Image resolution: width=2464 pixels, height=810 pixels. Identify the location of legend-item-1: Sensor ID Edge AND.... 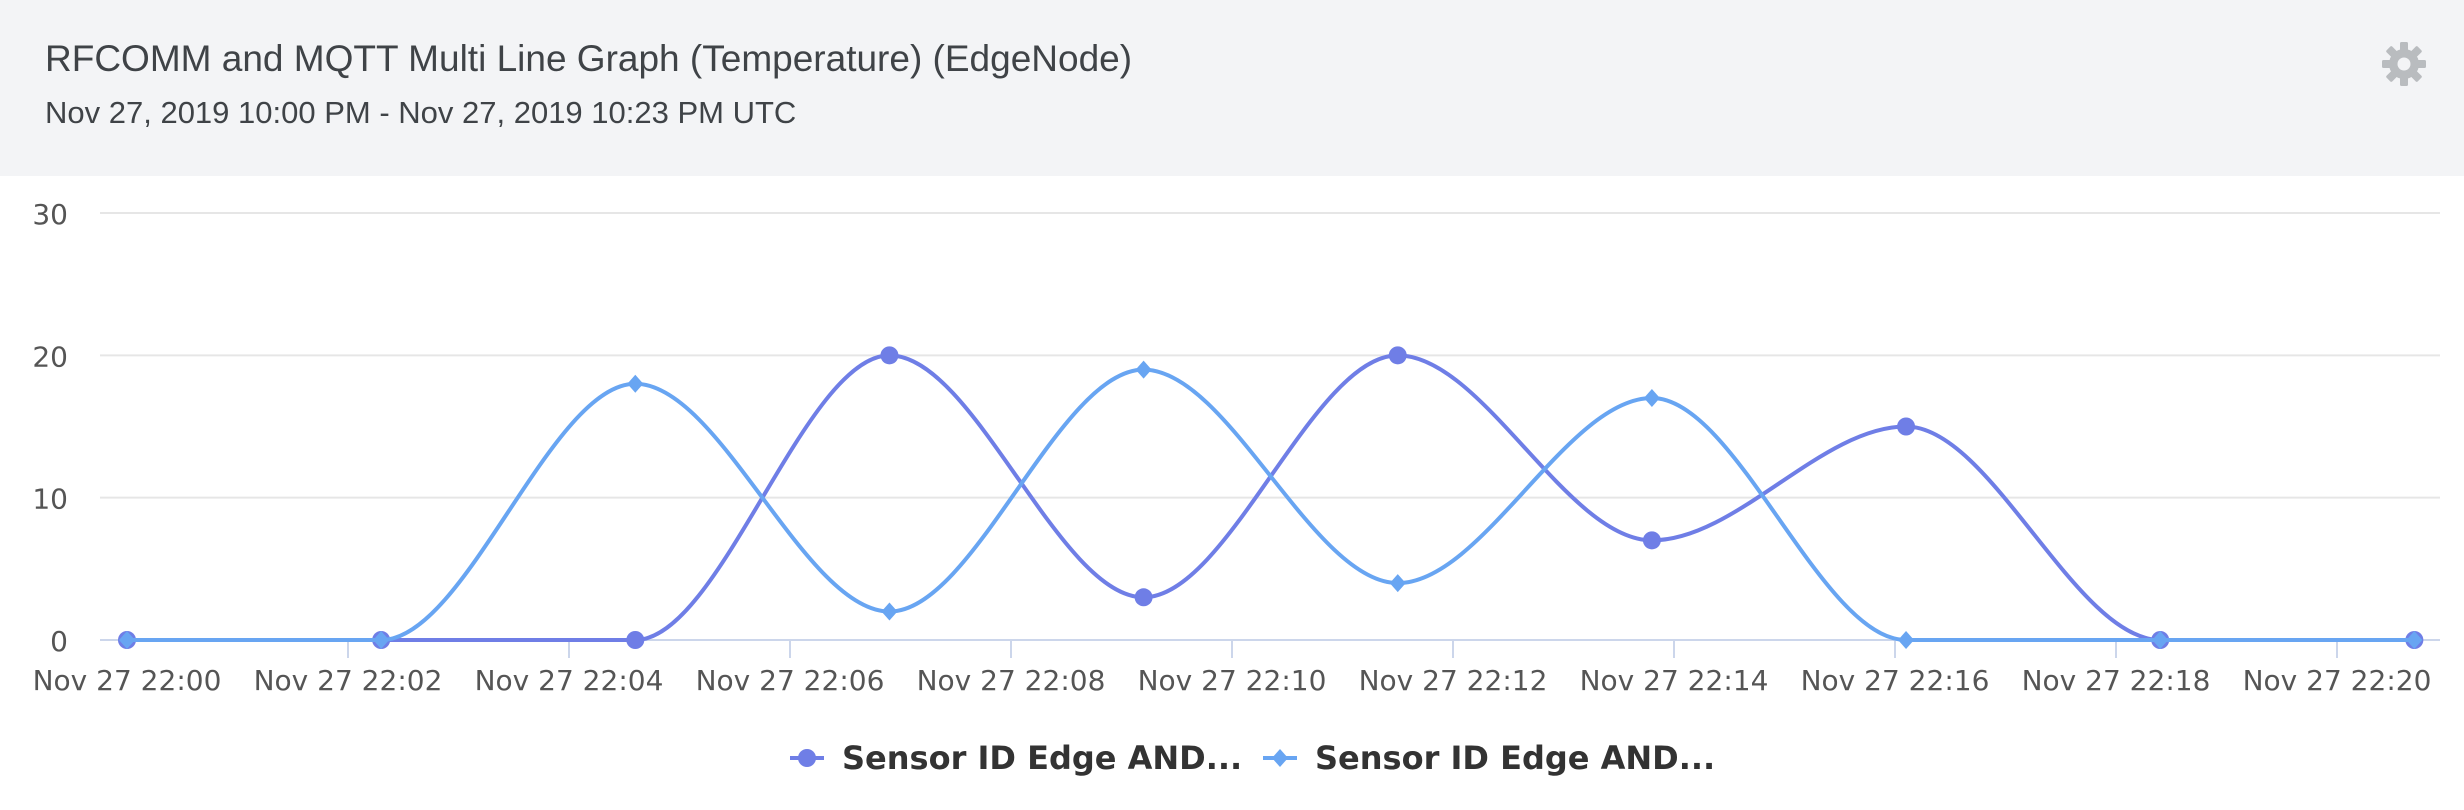
(1016, 758).